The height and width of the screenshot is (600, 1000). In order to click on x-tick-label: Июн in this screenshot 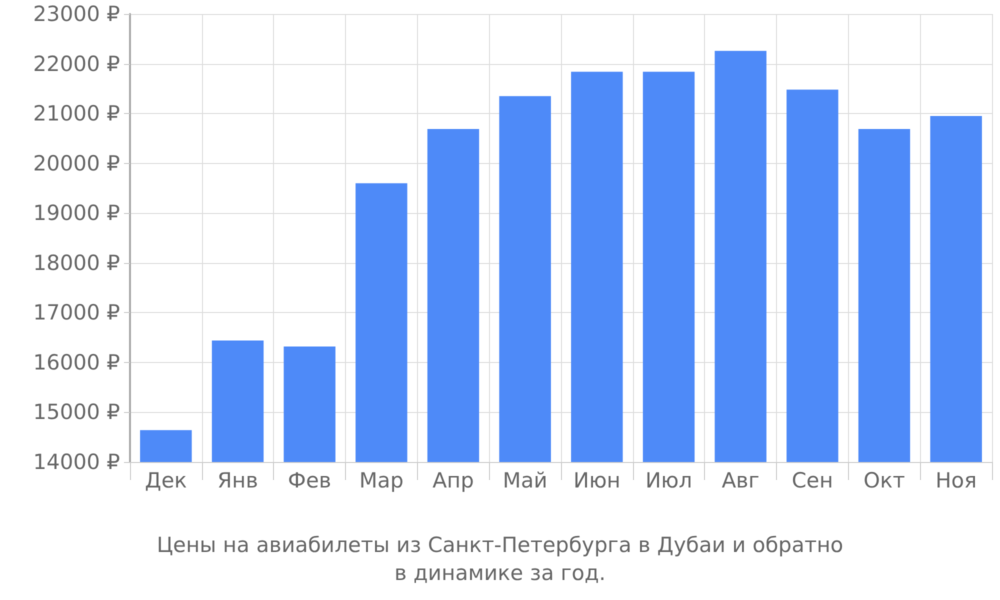, I will do `click(596, 480)`.